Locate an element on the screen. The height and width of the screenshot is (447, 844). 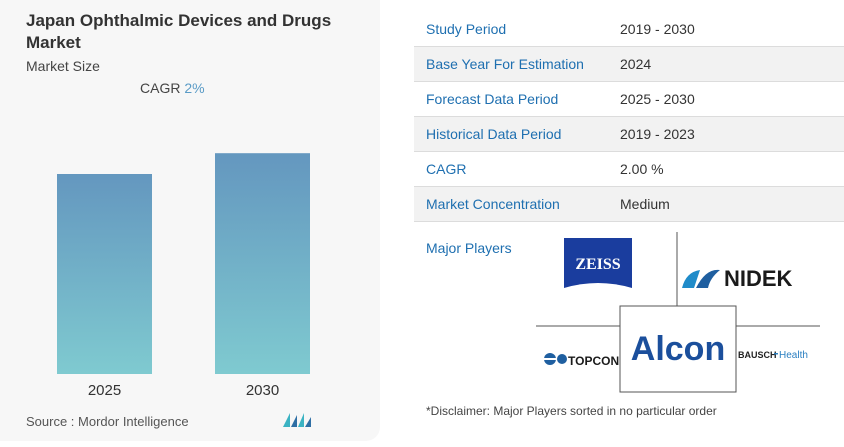
table-value: 2.00 % is located at coordinates (642, 169).